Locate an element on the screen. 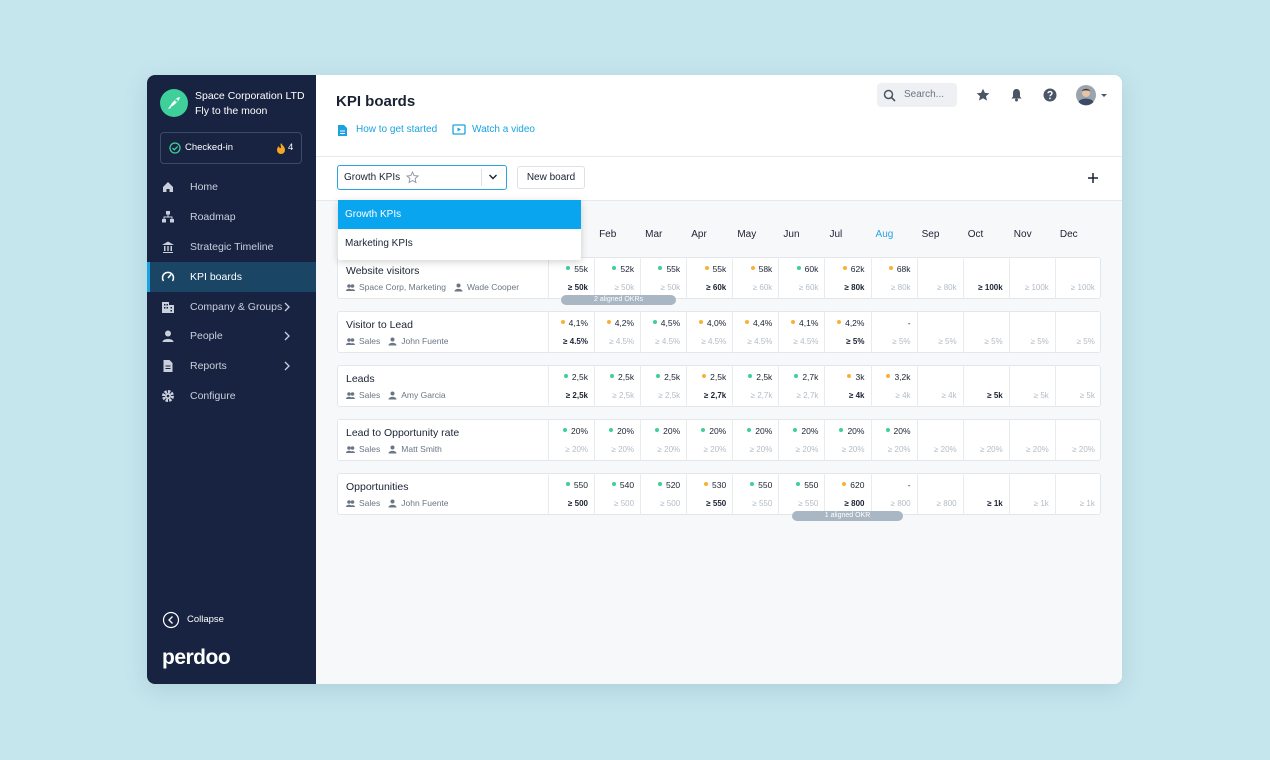  cell-target: ≥ 2,7k is located at coordinates (715, 395).